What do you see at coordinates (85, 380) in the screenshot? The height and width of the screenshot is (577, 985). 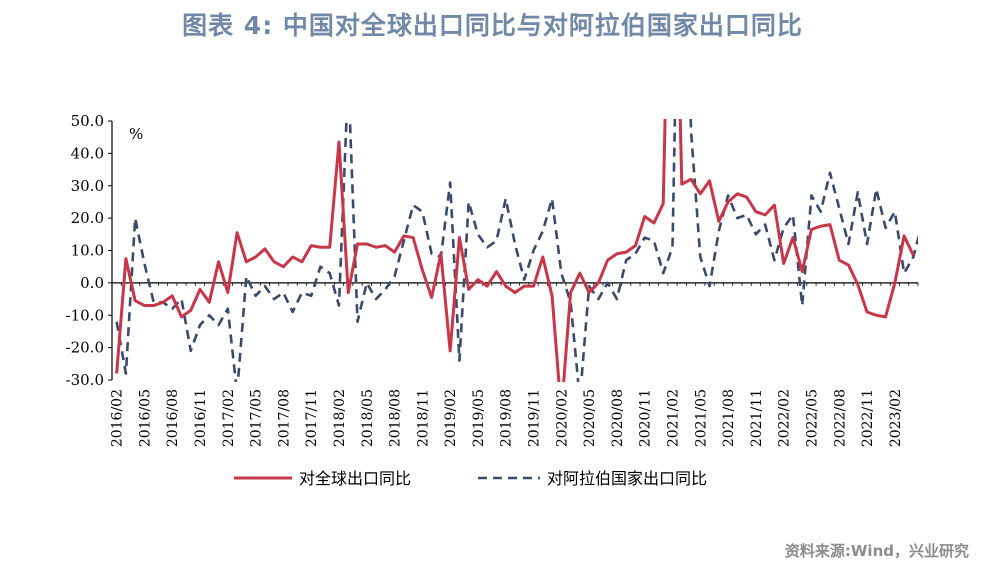 I see `y-tick-label: -30.0` at bounding box center [85, 380].